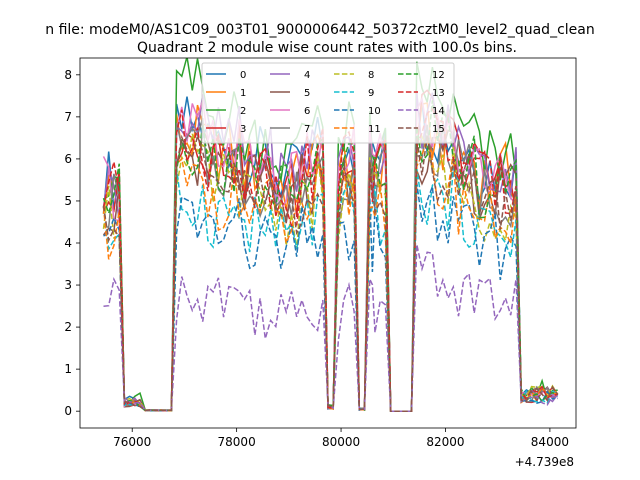 This screenshot has width=640, height=480. I want to click on x-tick-label: 84000, so click(550, 442).